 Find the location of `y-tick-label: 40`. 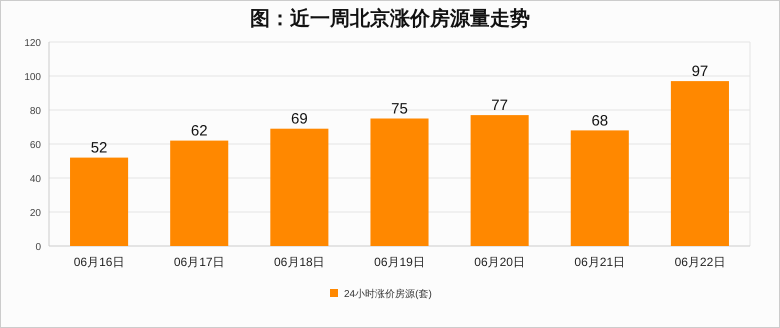

y-tick-label: 40 is located at coordinates (36, 179).